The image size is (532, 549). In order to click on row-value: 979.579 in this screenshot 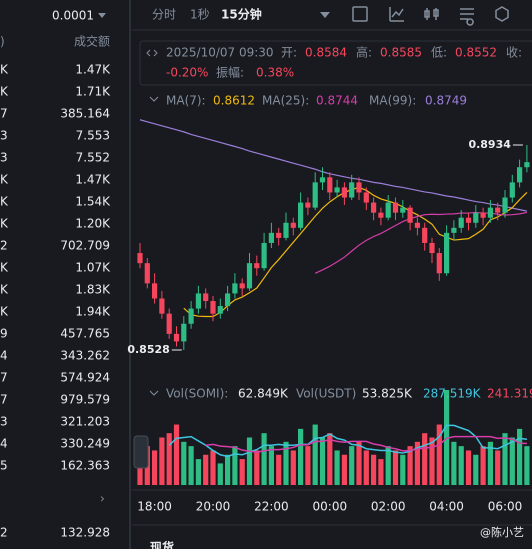, I will do `click(85, 400)`.